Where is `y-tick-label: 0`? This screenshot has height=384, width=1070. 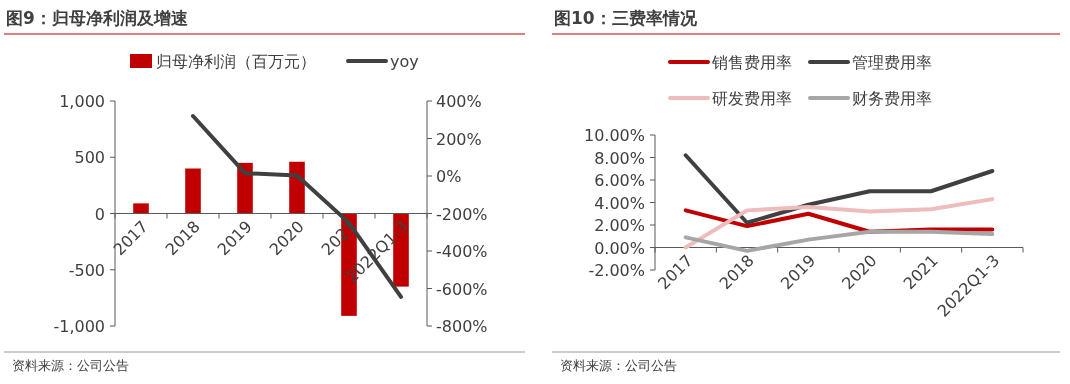 y-tick-label: 0 is located at coordinates (99, 214).